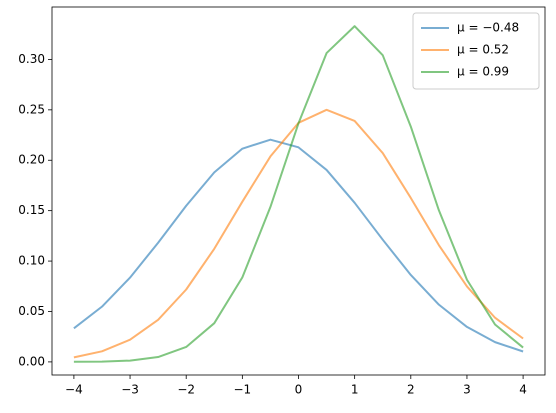 This screenshot has width=556, height=413. I want to click on y-tick-label: 0.05, so click(31, 311).